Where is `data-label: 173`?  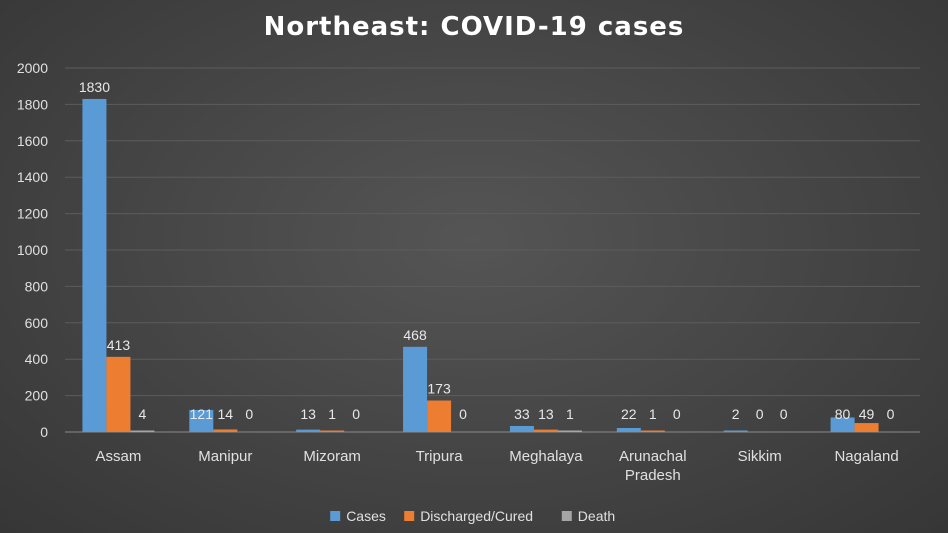 data-label: 173 is located at coordinates (439, 389).